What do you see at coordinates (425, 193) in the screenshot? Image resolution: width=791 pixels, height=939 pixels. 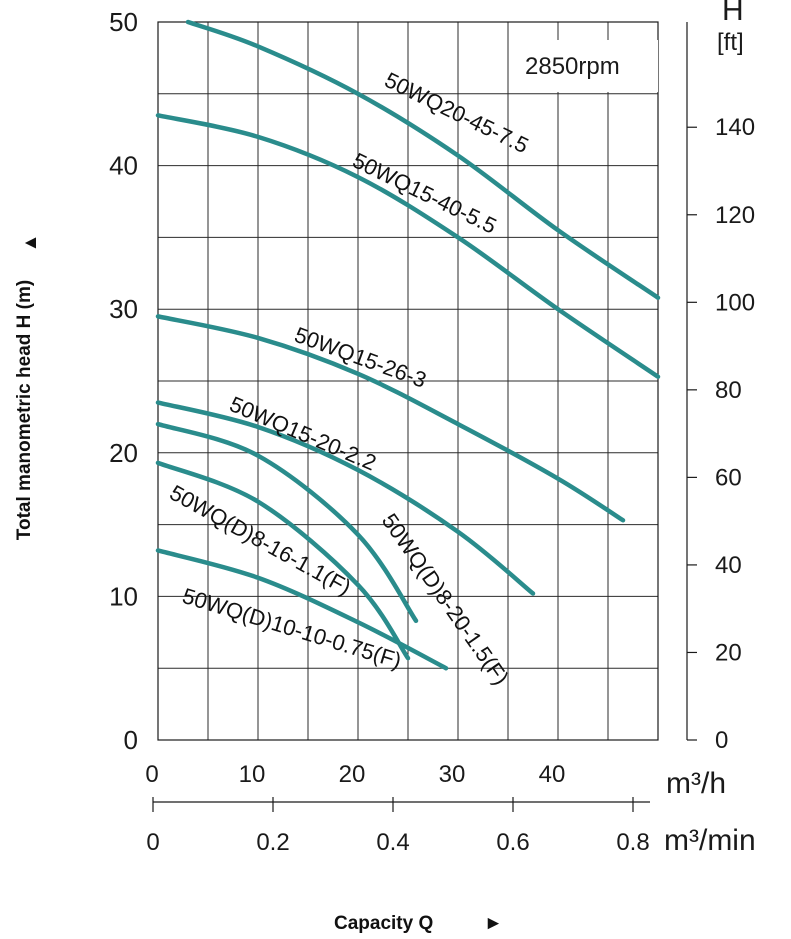 I see `series-label-1: 50WQ15-40-5.5` at bounding box center [425, 193].